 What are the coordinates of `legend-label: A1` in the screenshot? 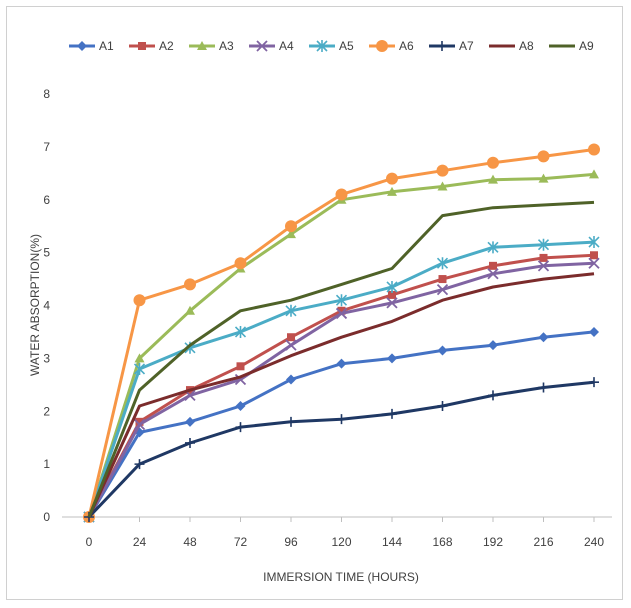 It's located at (106, 46).